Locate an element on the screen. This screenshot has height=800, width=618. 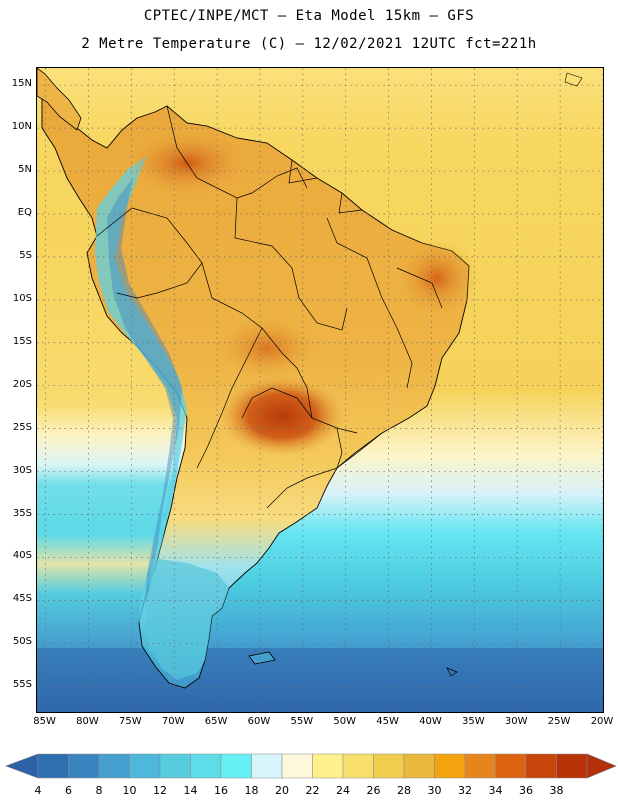
longitude-tick-label: 55W is located at coordinates (302, 721).